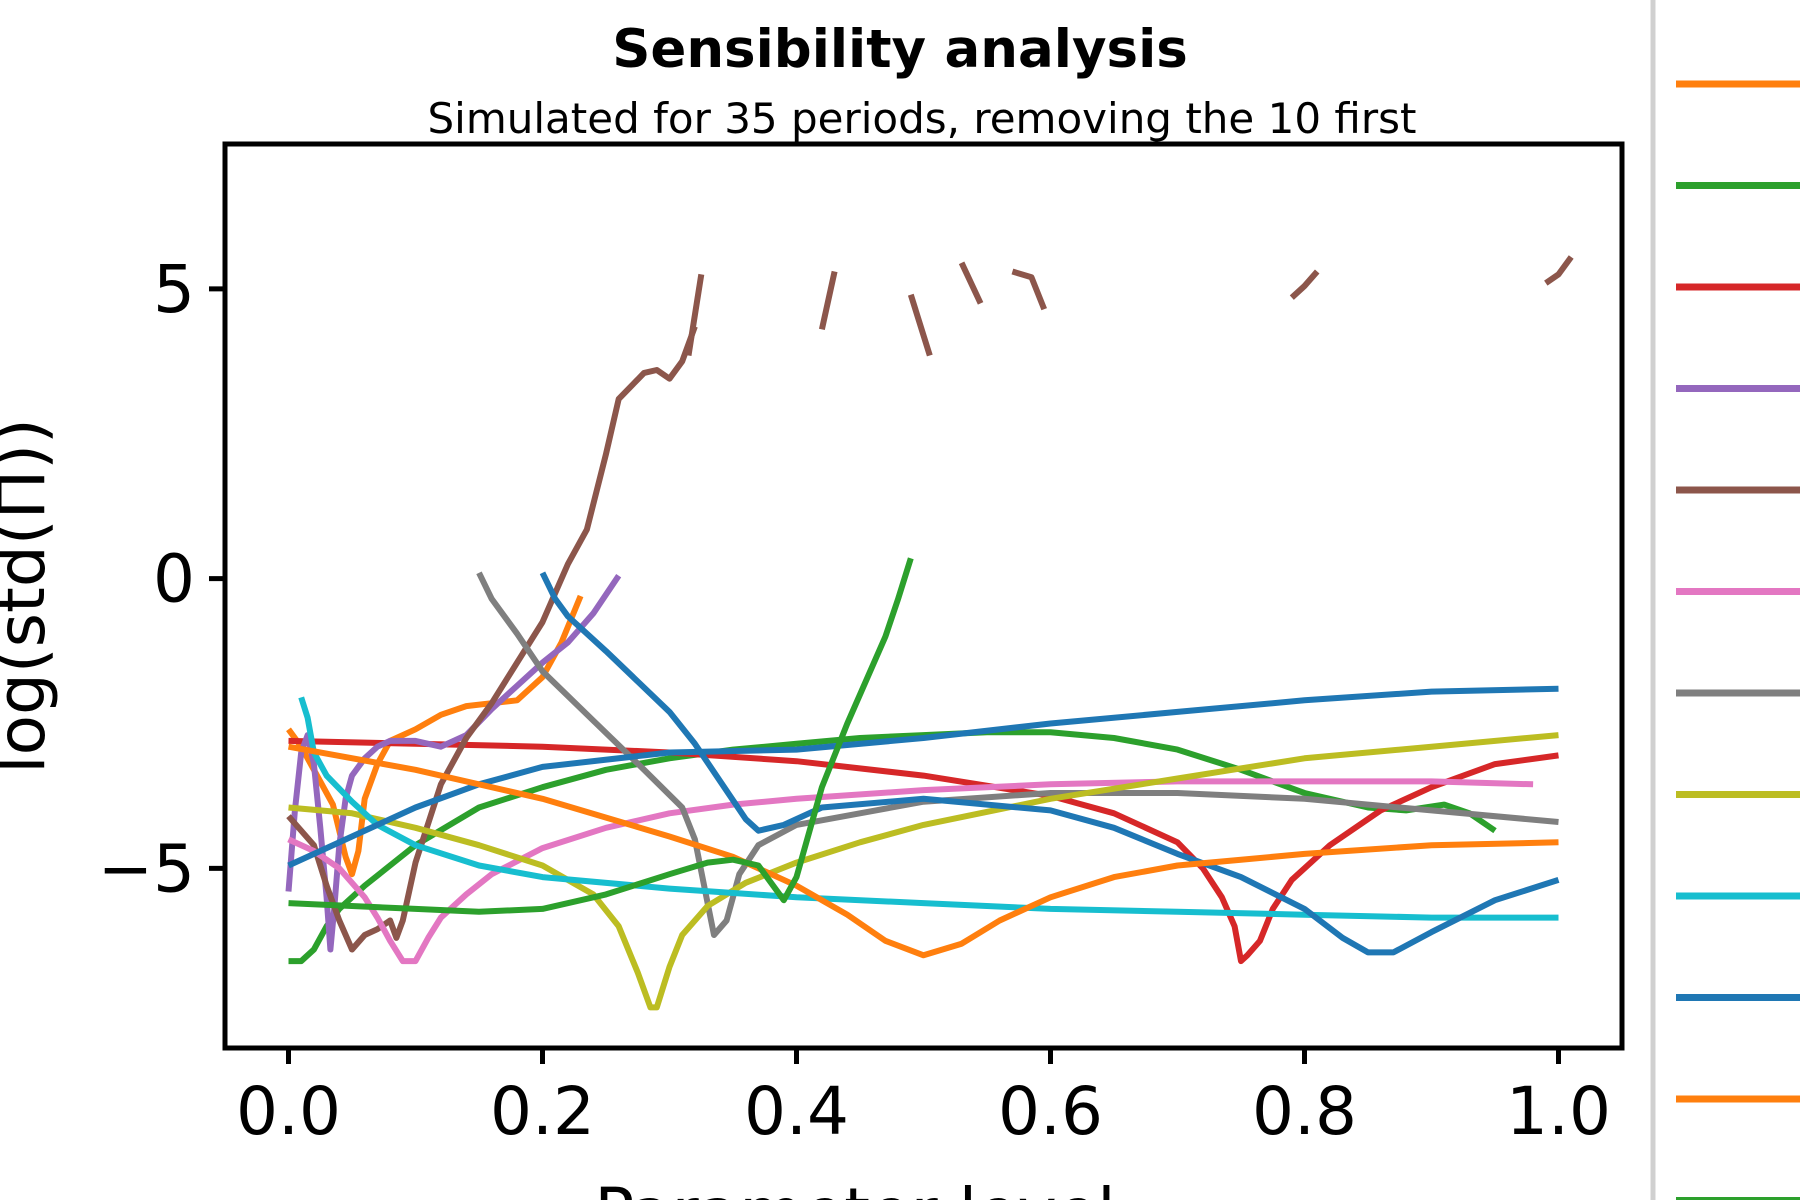  I want to click on y-axis: −5 0 5, so click(161, 579).